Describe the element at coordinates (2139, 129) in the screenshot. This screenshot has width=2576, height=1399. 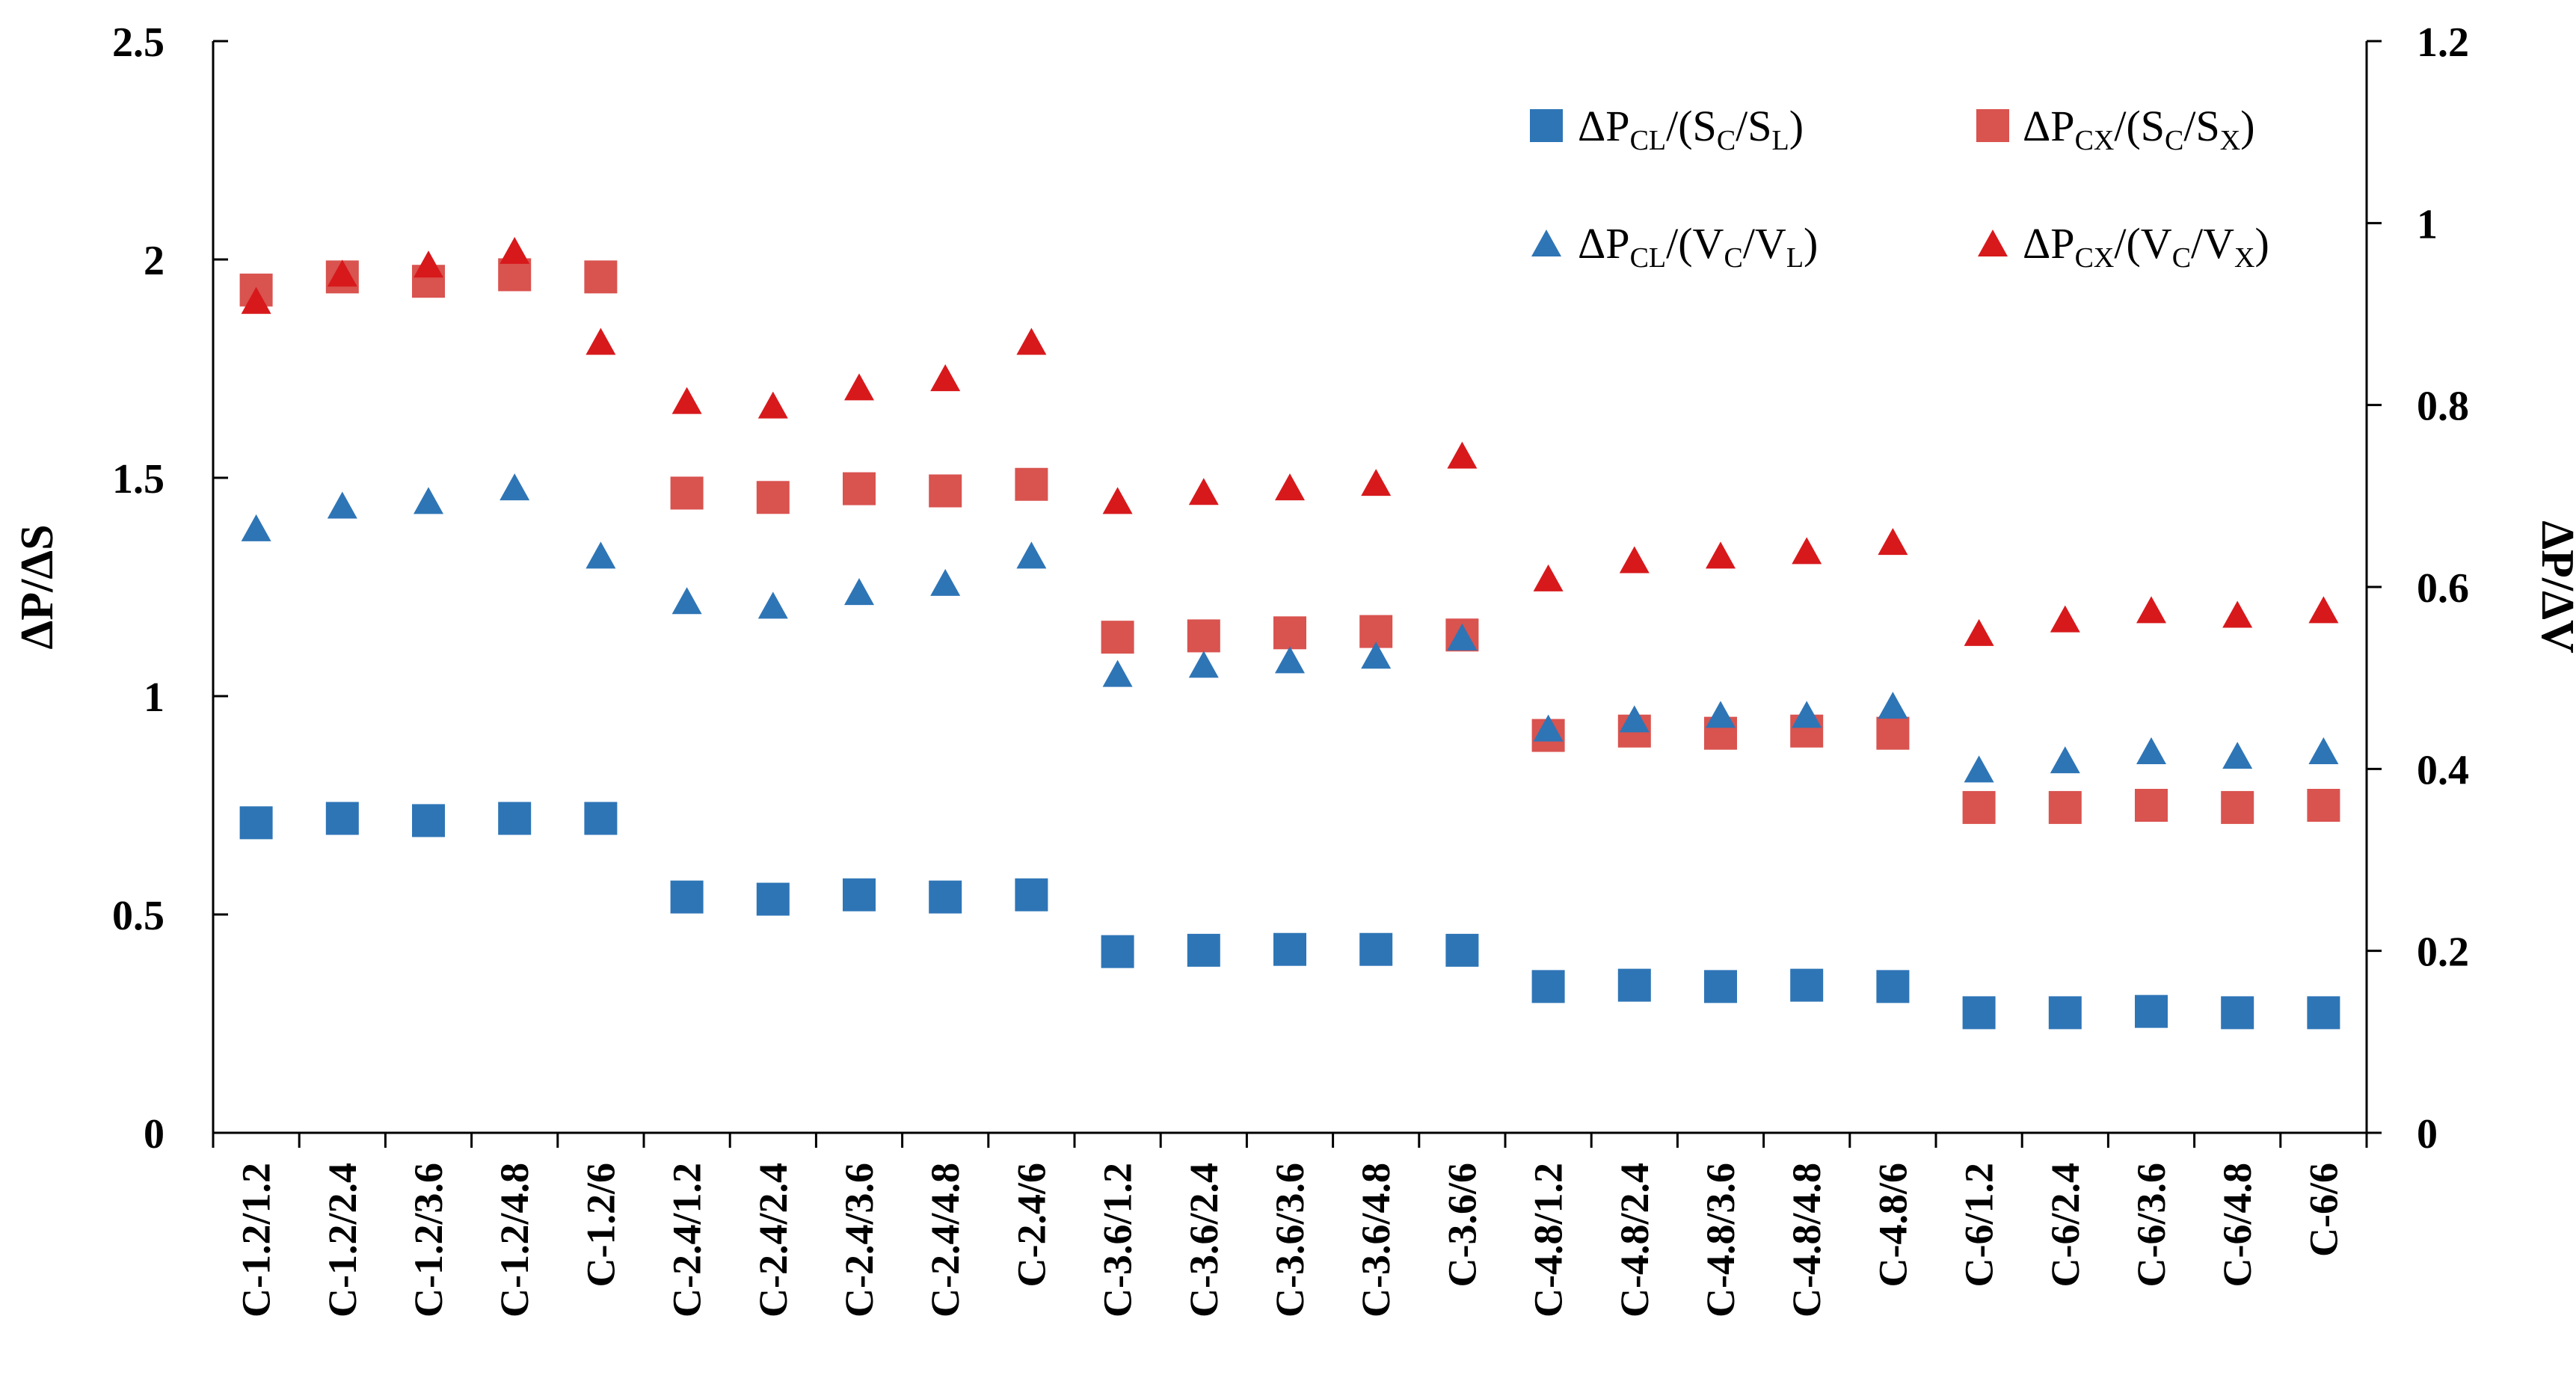
I see `legend-label: ΔPCX/(SC/SX)` at that location.